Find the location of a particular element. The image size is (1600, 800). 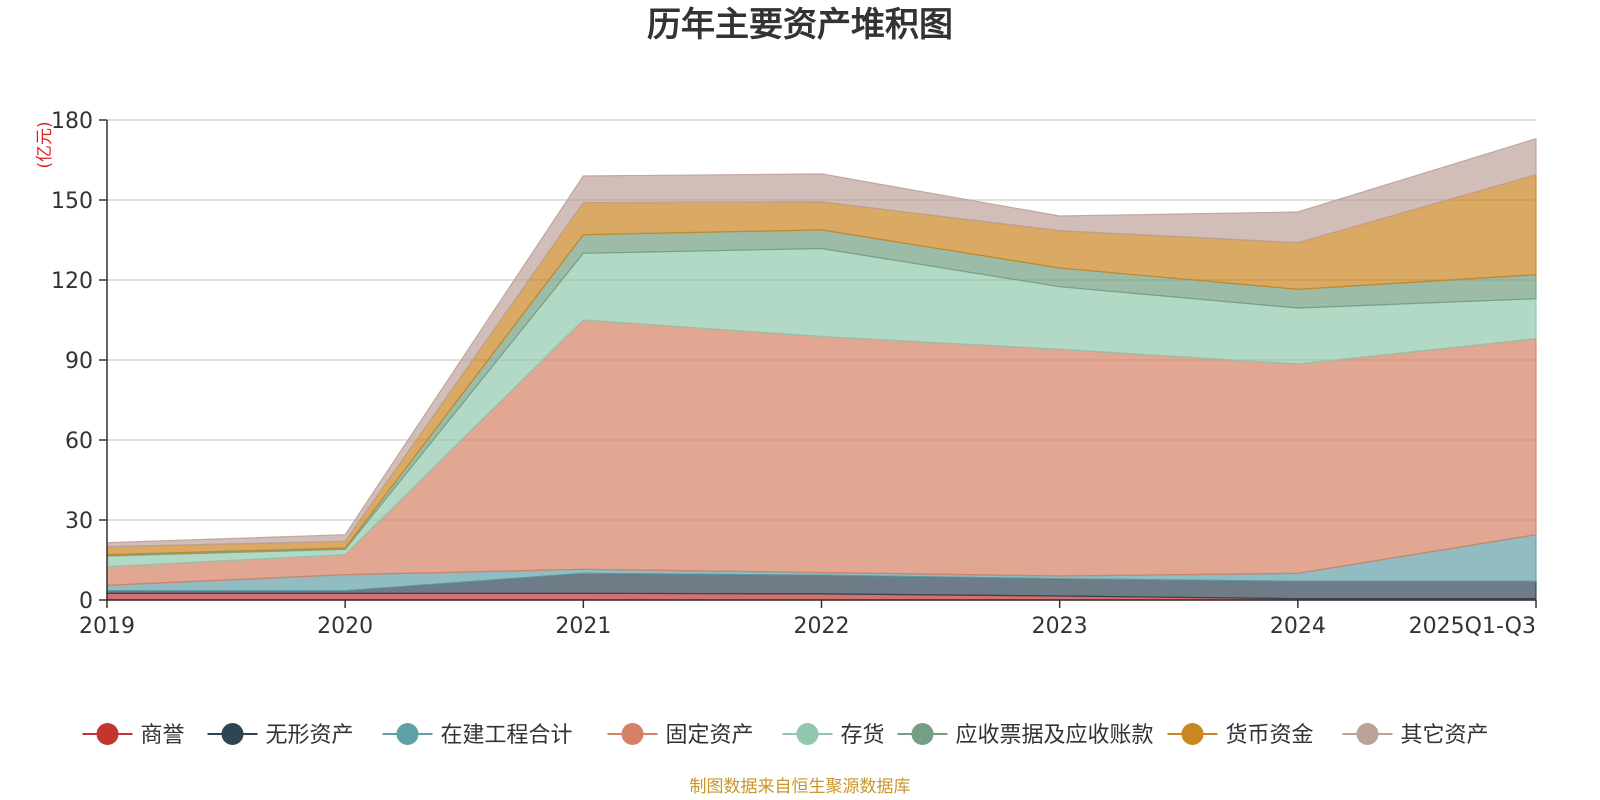

x-tick-label: 2023 is located at coordinates (1060, 626).